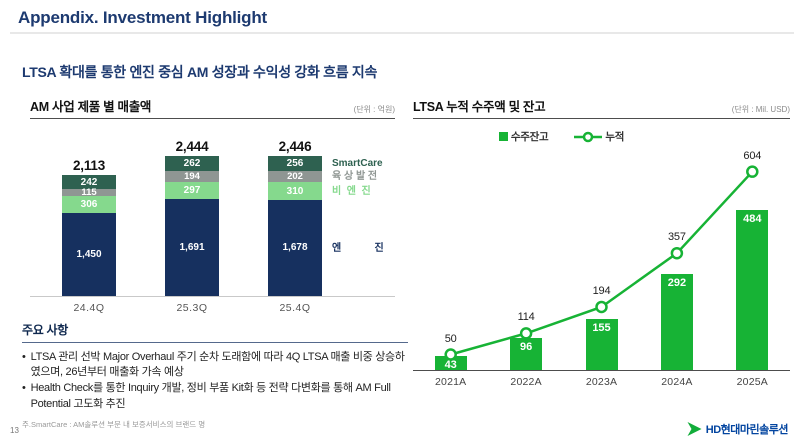 The width and height of the screenshot is (800, 447). I want to click on bar-value-label: 43, so click(450, 364).